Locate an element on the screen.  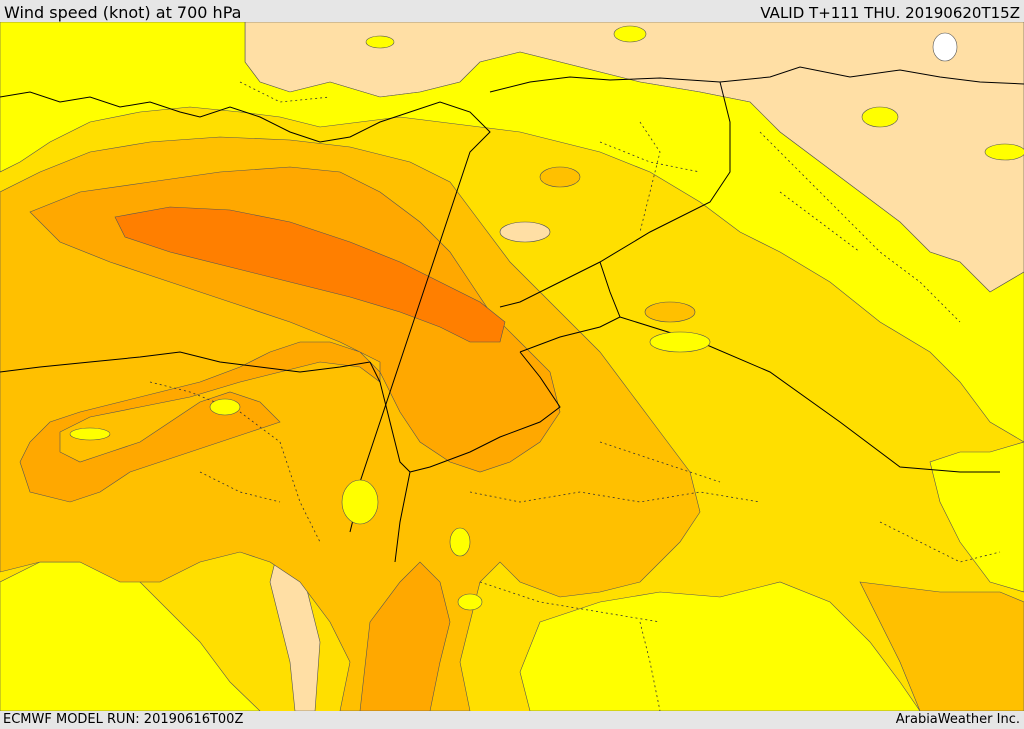
contour-band-yellow-southeast is located at coordinates (720, 646).